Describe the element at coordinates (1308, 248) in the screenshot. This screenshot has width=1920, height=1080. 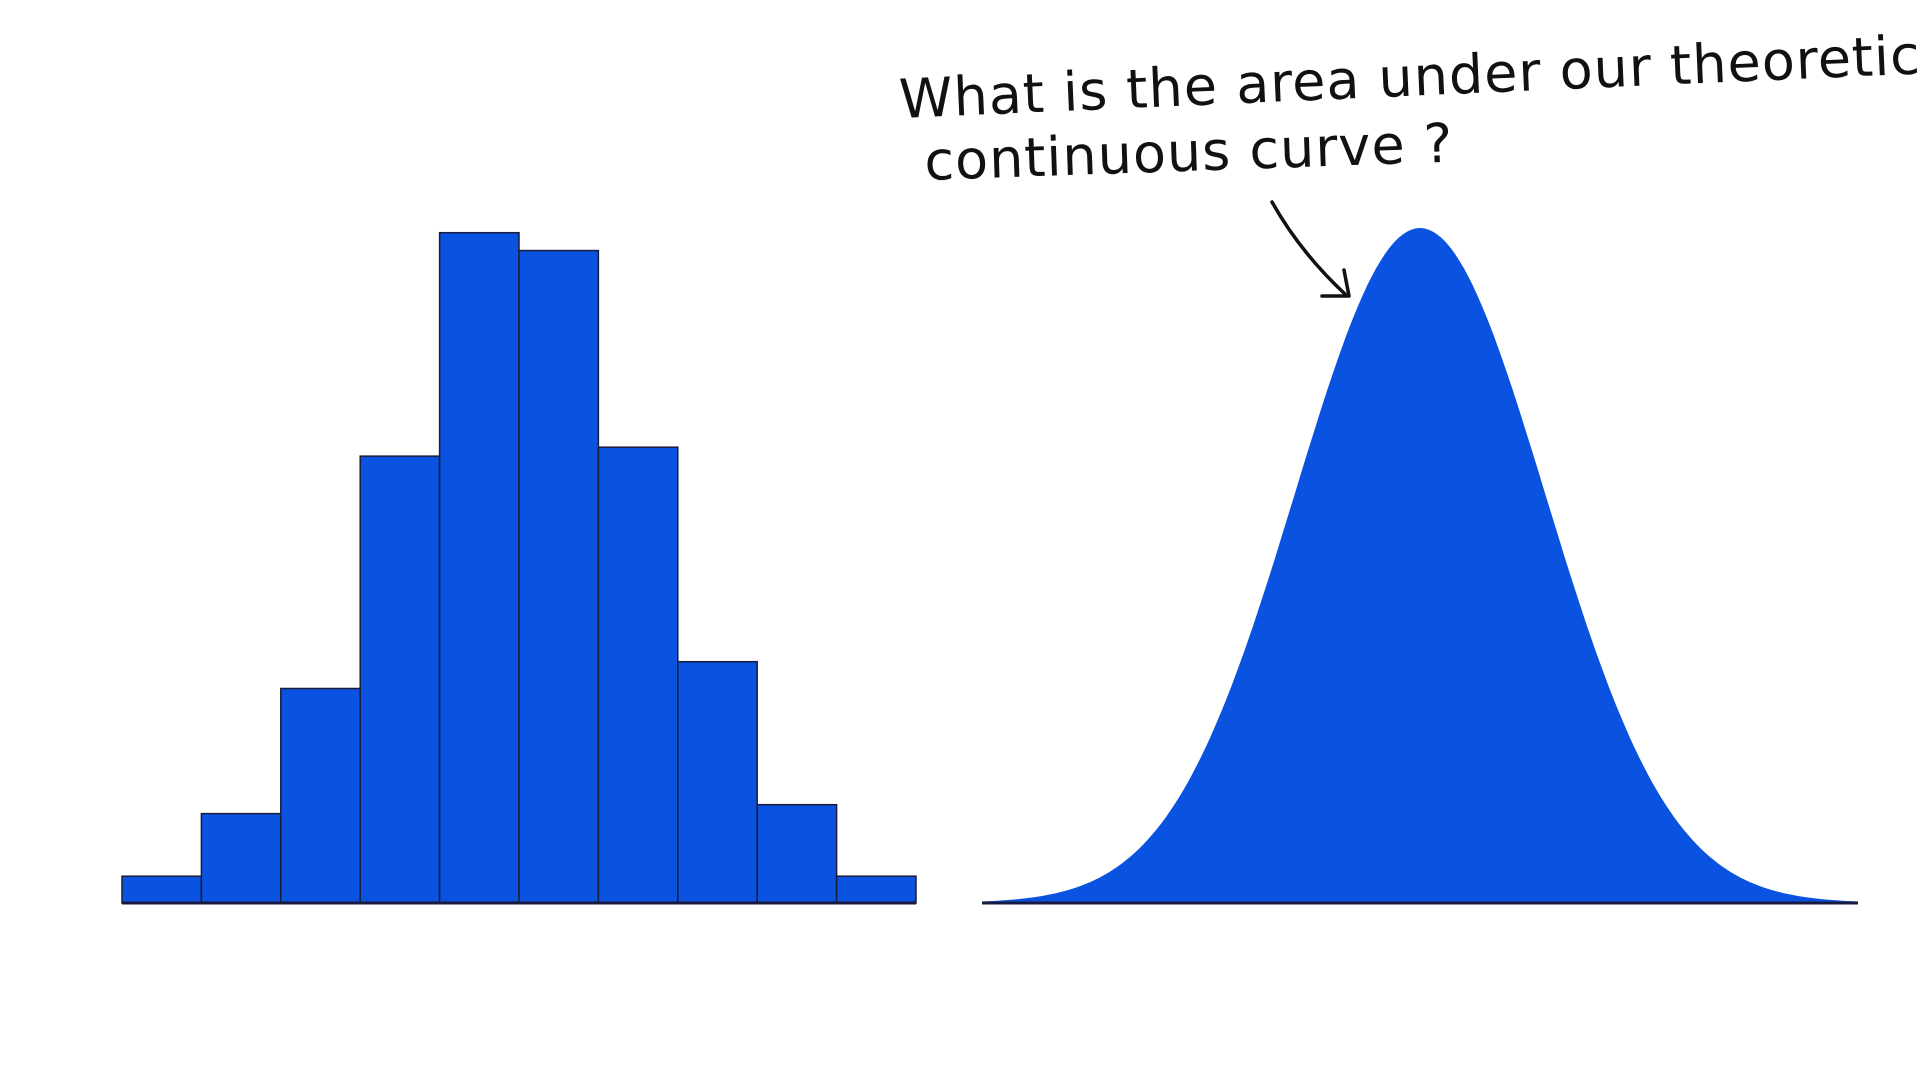
I see `pointer-arrow` at that location.